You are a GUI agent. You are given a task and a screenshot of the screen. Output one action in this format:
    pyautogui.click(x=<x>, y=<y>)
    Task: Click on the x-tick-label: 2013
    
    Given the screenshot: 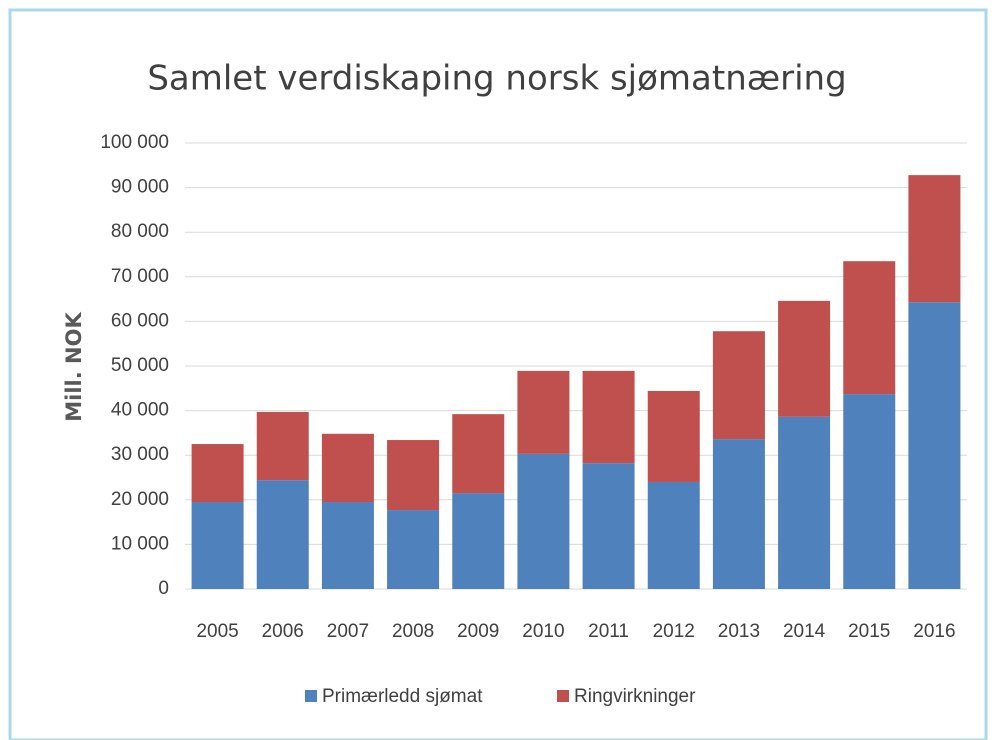 What is the action you would take?
    pyautogui.click(x=739, y=631)
    